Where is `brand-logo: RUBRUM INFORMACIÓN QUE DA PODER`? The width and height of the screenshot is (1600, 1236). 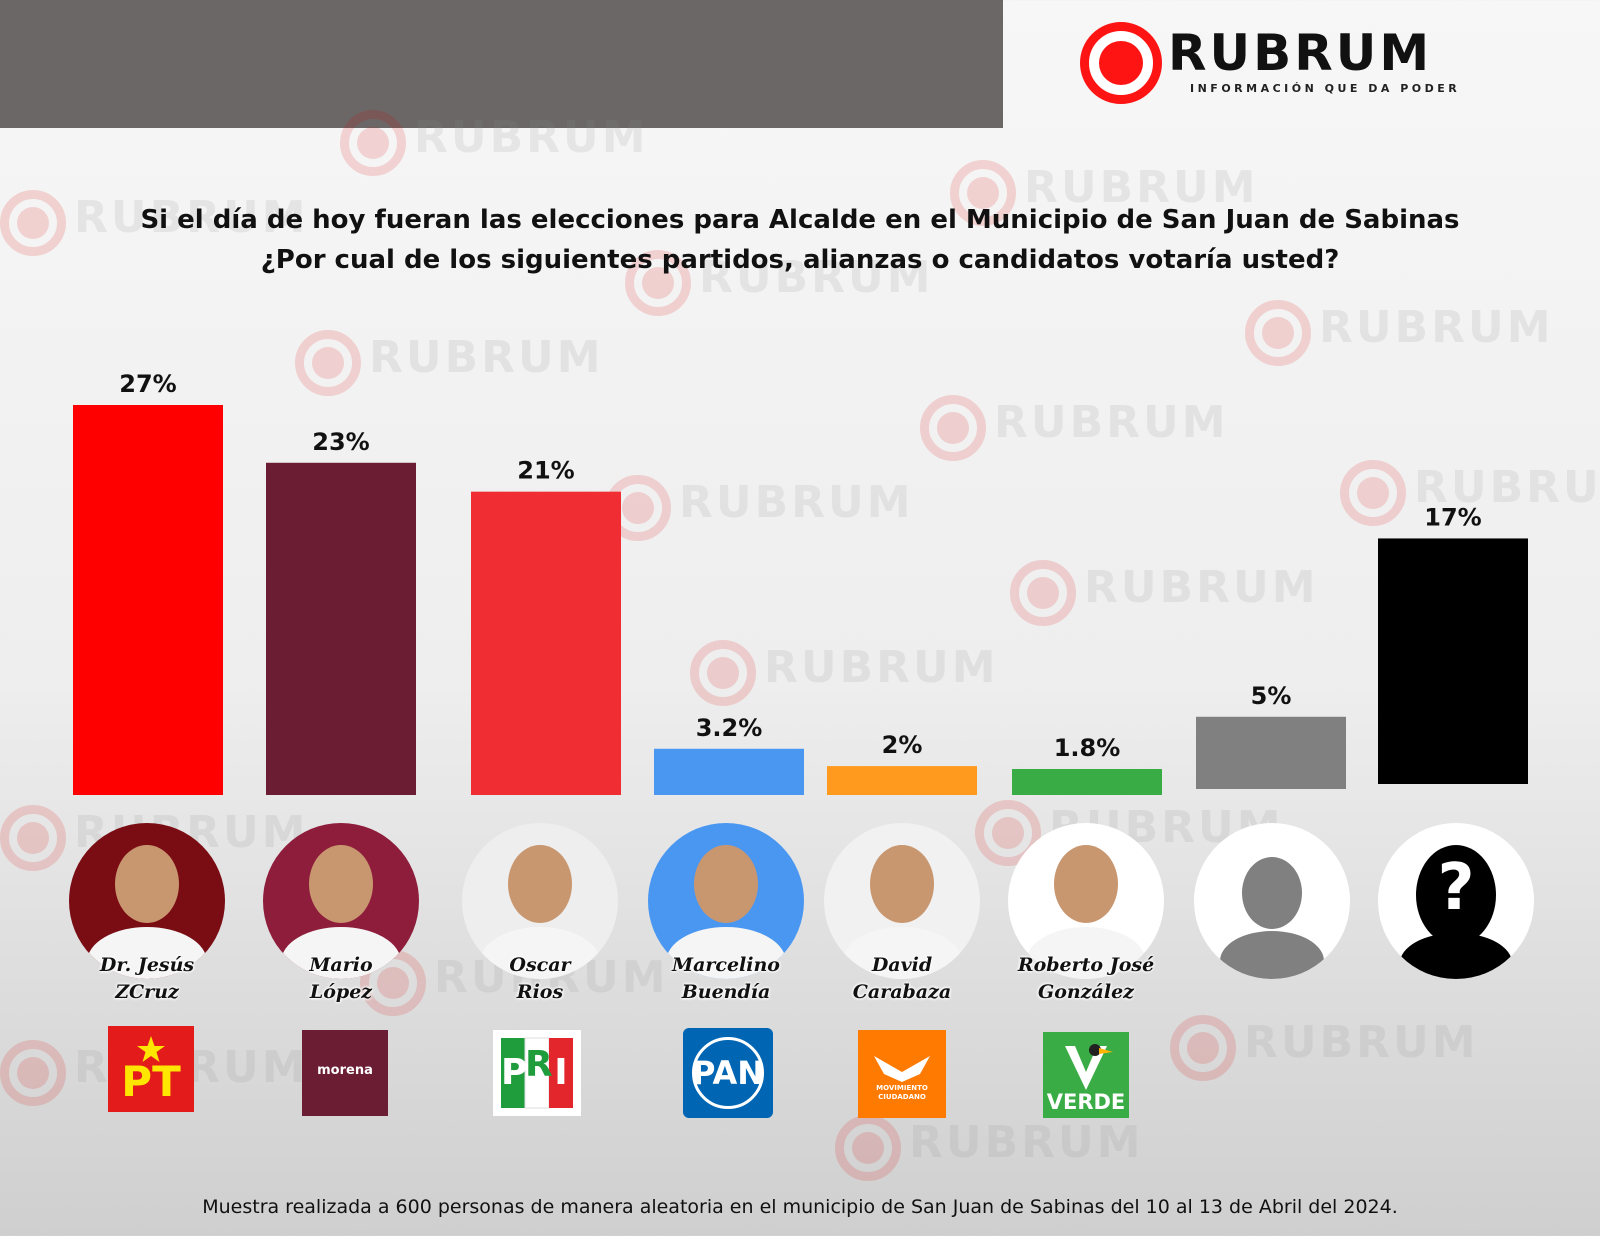
brand-logo: RUBRUM INFORMACIÓN QUE DA PODER is located at coordinates (1280, 67).